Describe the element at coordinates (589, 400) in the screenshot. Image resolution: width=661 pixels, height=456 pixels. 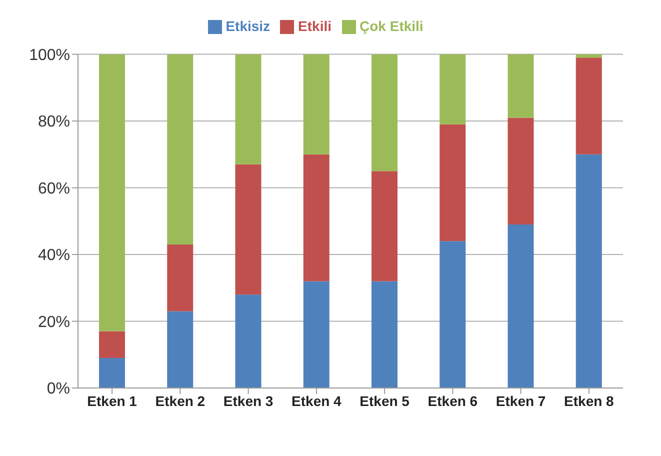
I see `x-tick-label: Etken 8` at that location.